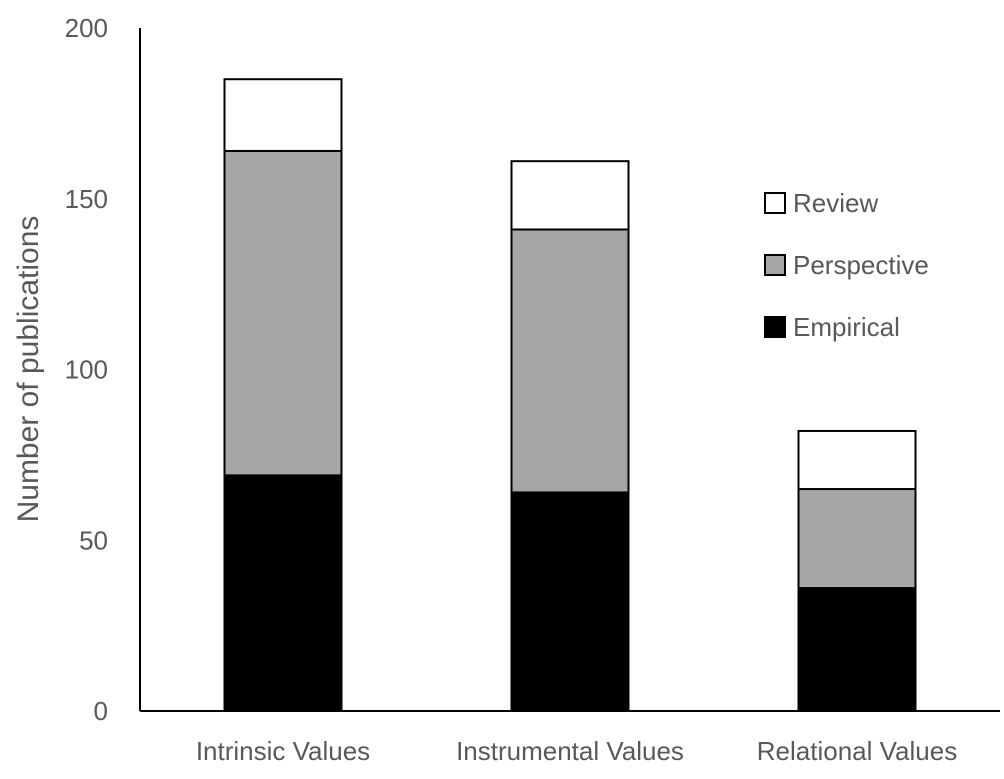 The image size is (1004, 779). I want to click on legend-label-review: Review, so click(835, 203).